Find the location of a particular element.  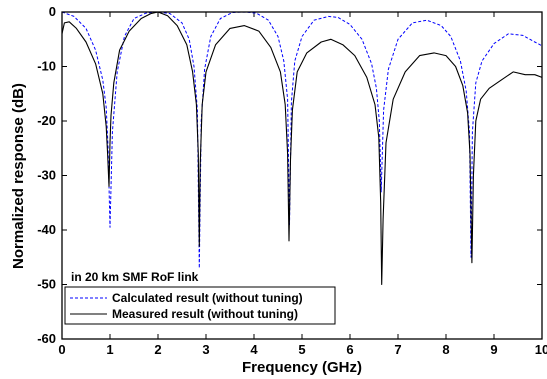

x-tick-label: 4 is located at coordinates (254, 349).